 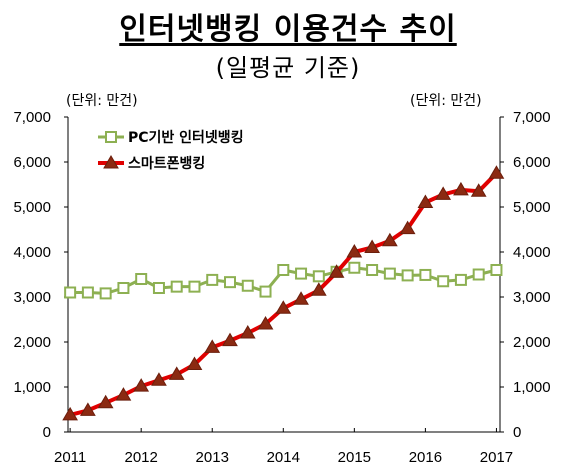 What do you see at coordinates (517, 432) in the screenshot?
I see `y-tick-label-right: 0` at bounding box center [517, 432].